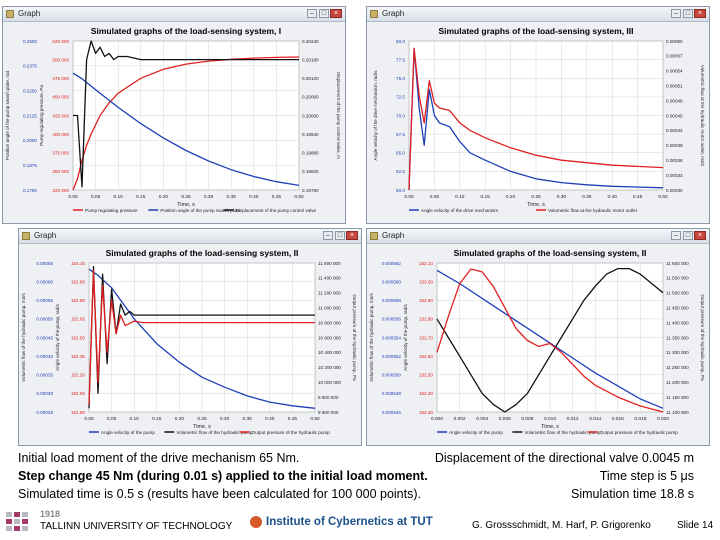 Image resolution: width=720 pixels, height=540 pixels. What do you see at coordinates (392, 337) in the screenshot?
I see `left-axis-1-tick-label: 0.000554` at bounding box center [392, 337].